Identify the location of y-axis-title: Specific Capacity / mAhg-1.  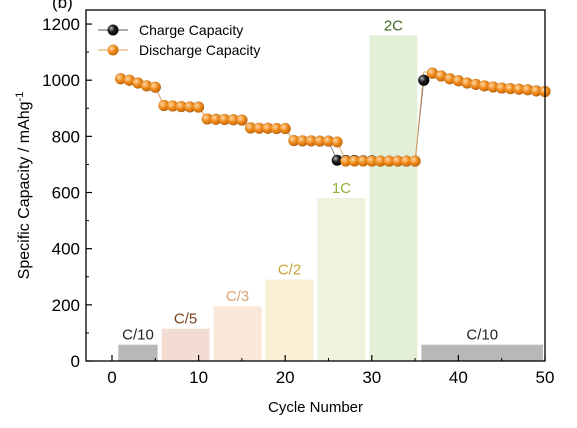
(23, 186).